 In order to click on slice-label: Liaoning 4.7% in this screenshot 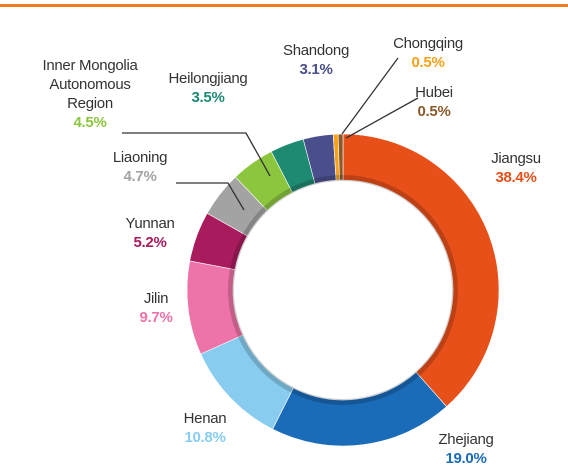, I will do `click(140, 167)`.